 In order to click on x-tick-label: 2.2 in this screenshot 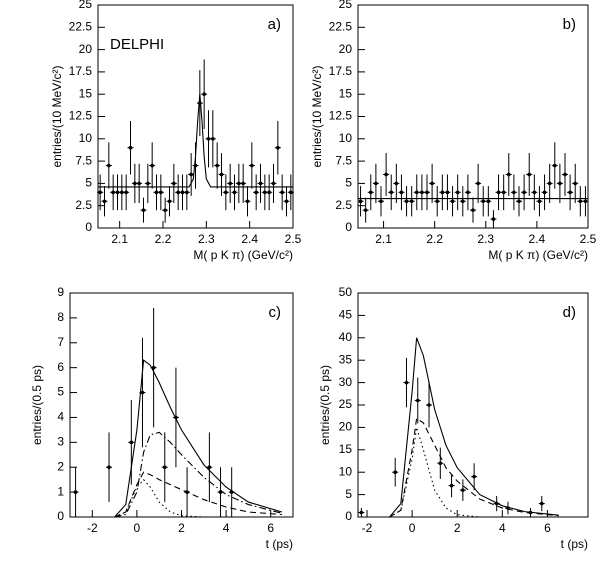, I will do `click(434, 239)`.